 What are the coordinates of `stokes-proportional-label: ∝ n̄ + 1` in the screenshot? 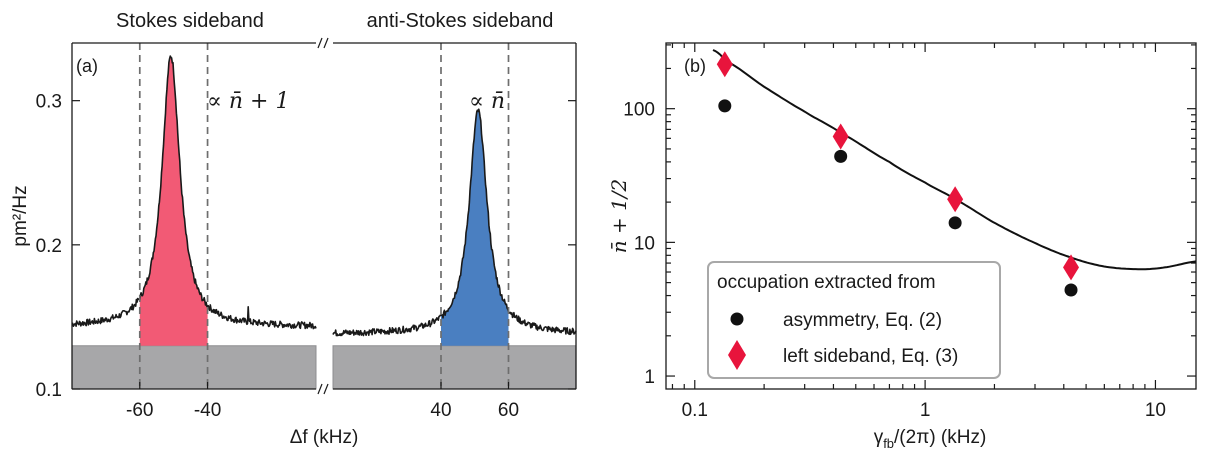 It's located at (248, 101).